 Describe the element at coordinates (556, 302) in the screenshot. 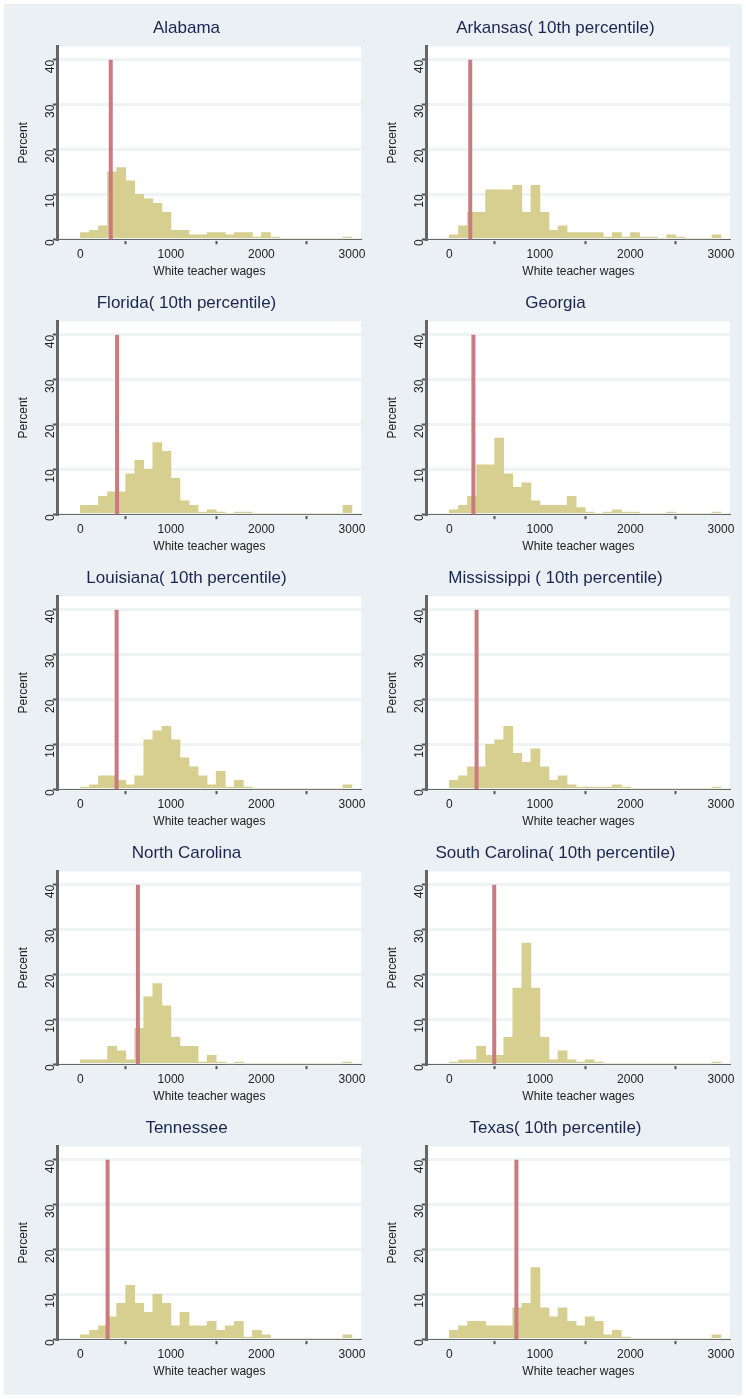

I see `chart-title: Georgia` at that location.